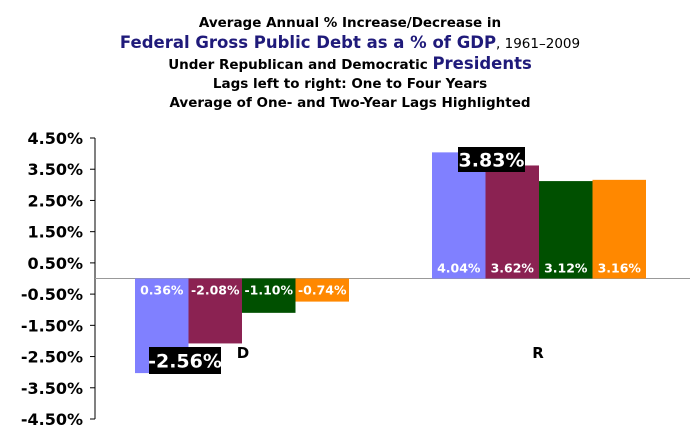 The image size is (700, 447). I want to click on bar-value-label: -0.74%, so click(322, 290).